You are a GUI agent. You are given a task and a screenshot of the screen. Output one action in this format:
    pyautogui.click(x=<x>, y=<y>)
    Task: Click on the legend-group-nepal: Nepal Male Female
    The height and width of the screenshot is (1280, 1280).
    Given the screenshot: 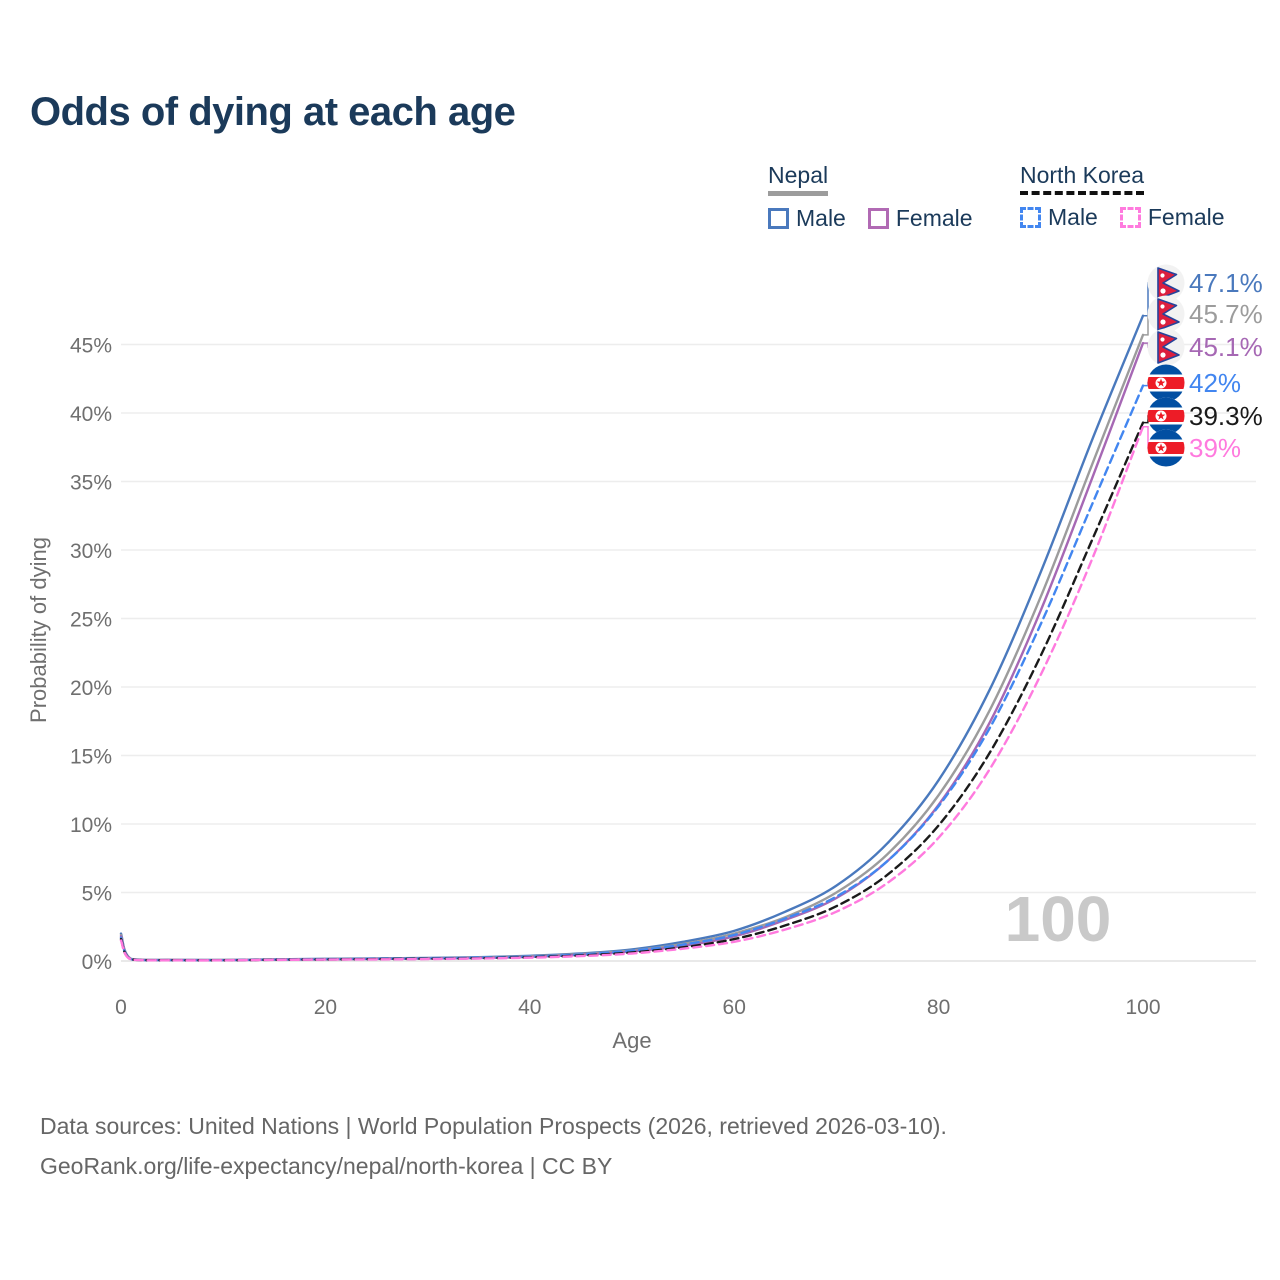 What is the action you would take?
    pyautogui.click(x=870, y=197)
    